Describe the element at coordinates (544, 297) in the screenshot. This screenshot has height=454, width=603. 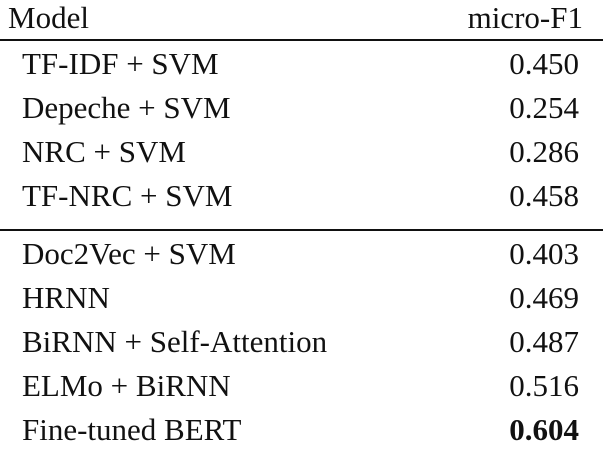
I see `row-score: 0.469` at that location.